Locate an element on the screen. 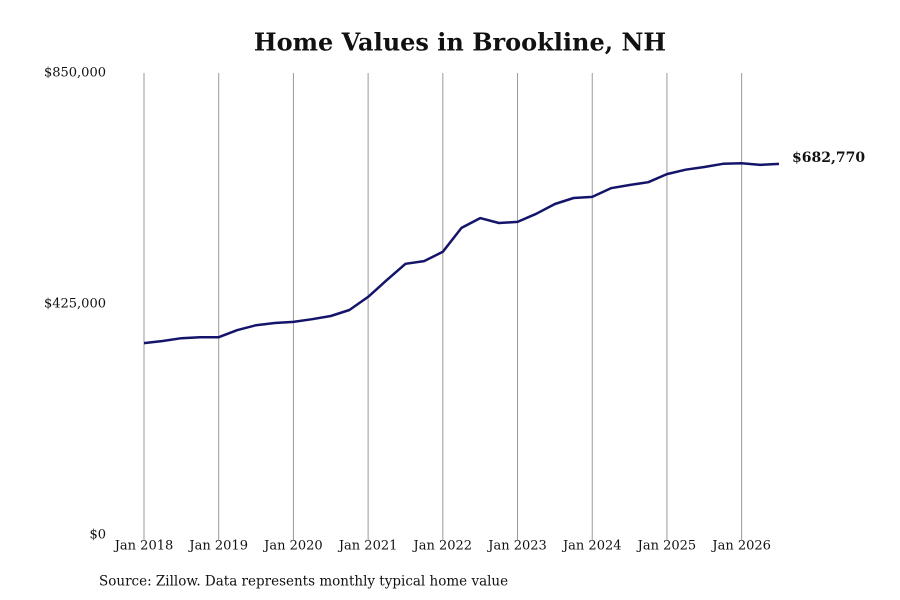 The image size is (900, 600). x-tick-label: Jan 2020 is located at coordinates (292, 546).